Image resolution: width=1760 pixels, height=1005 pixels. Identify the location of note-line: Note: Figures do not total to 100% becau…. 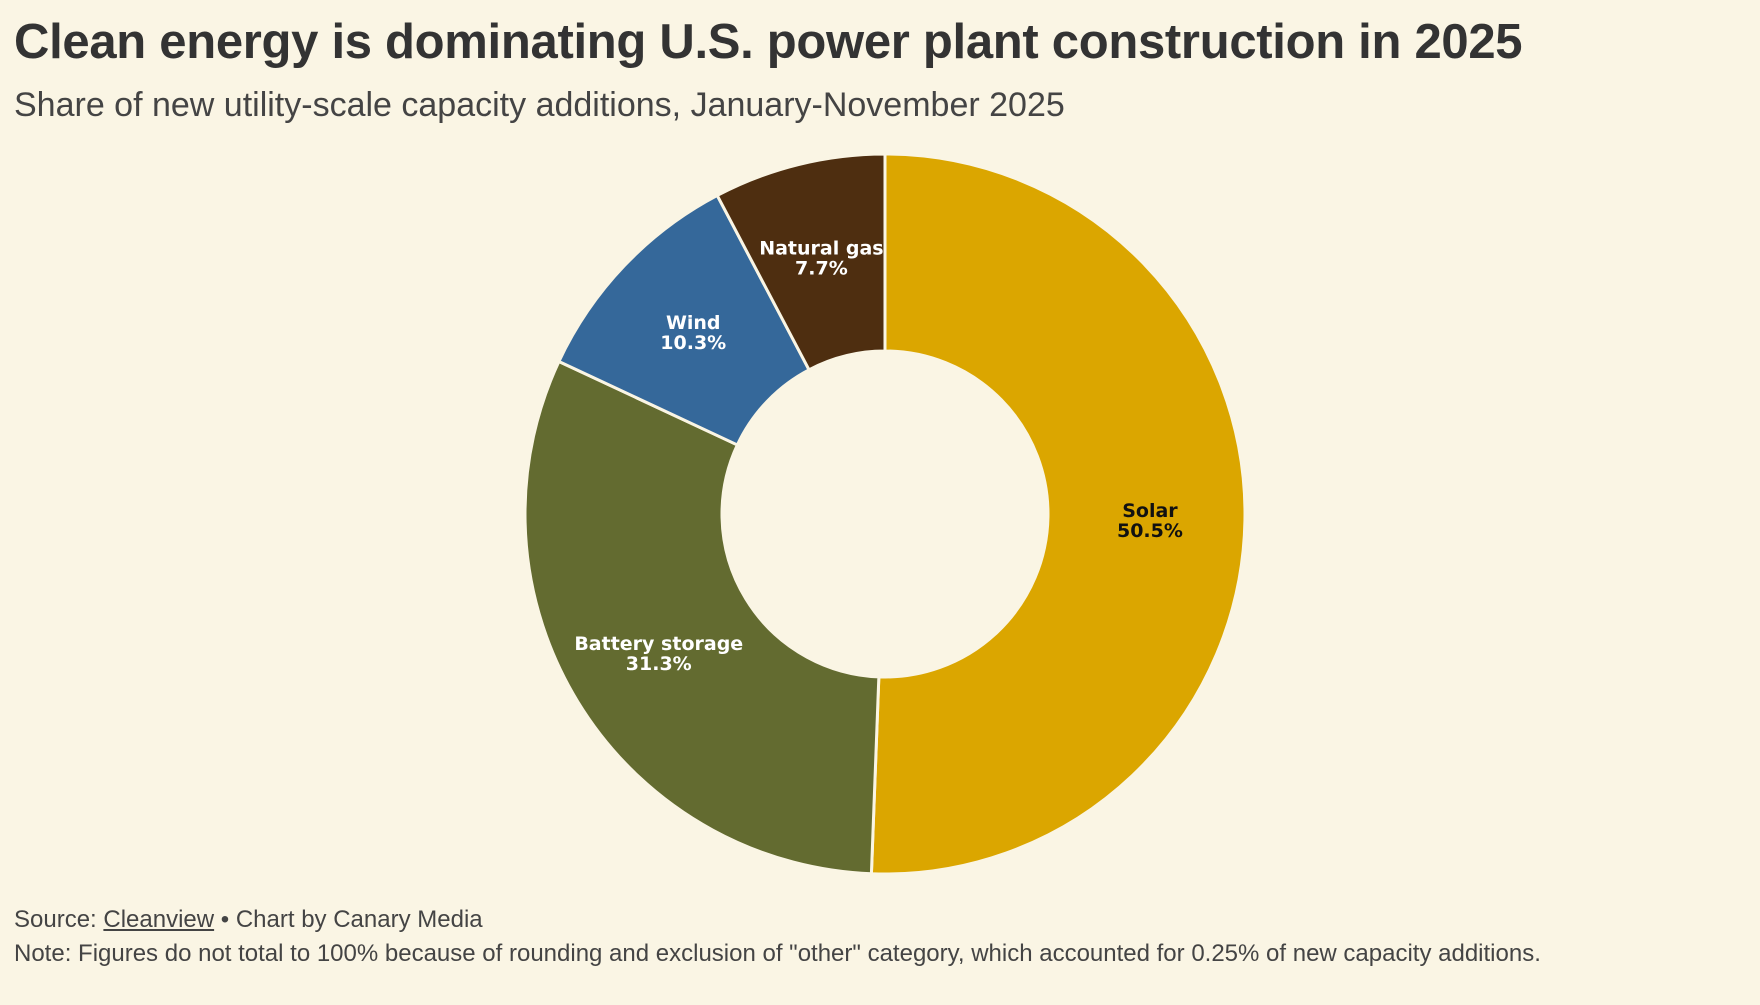
(777, 953).